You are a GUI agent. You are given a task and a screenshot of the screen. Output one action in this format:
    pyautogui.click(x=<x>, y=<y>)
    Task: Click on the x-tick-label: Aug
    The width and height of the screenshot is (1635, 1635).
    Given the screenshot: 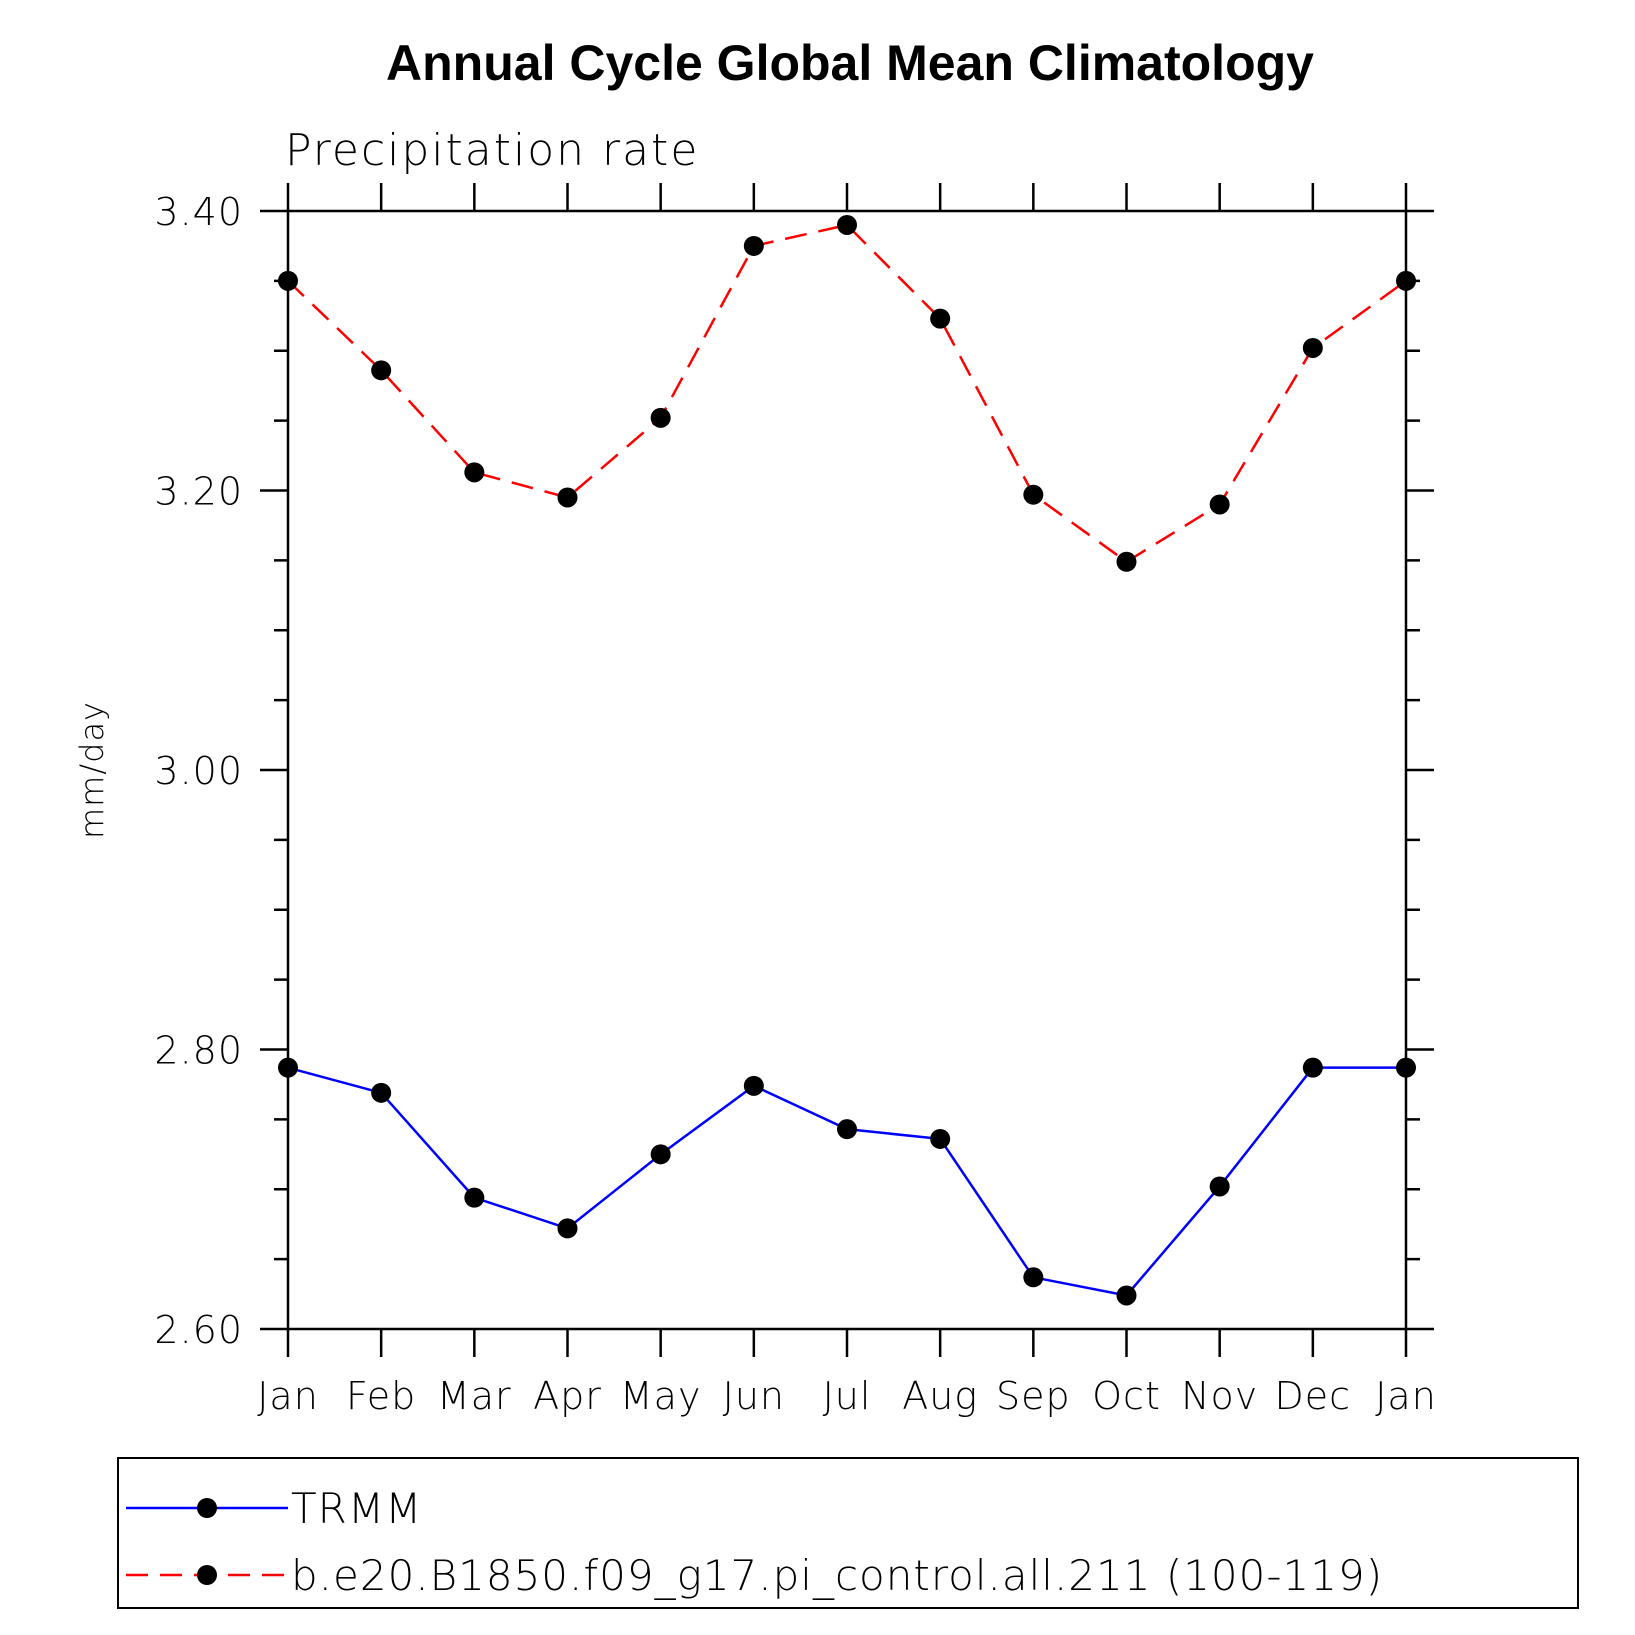 What is the action you would take?
    pyautogui.click(x=940, y=1396)
    